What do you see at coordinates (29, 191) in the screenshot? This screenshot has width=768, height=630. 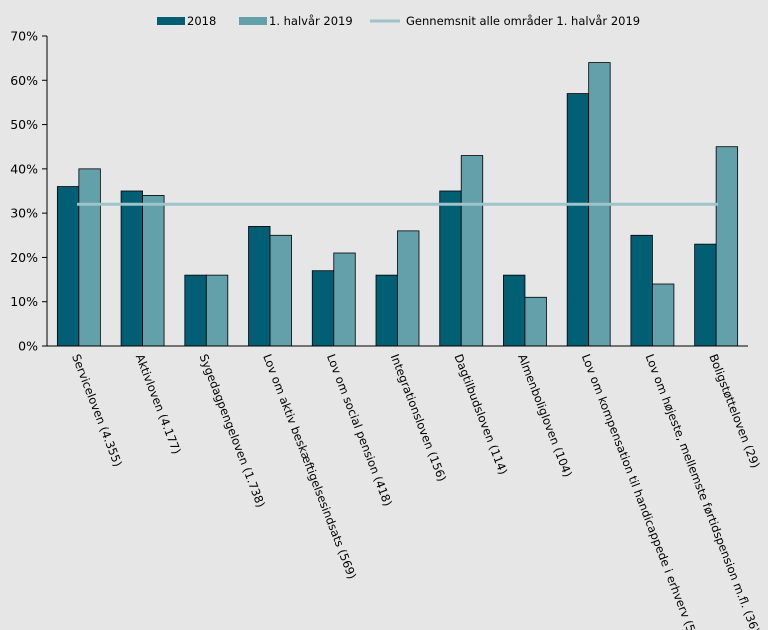 I see `y-axis: 0% 10% 20% 30% 40% 50% 60% 70%` at bounding box center [29, 191].